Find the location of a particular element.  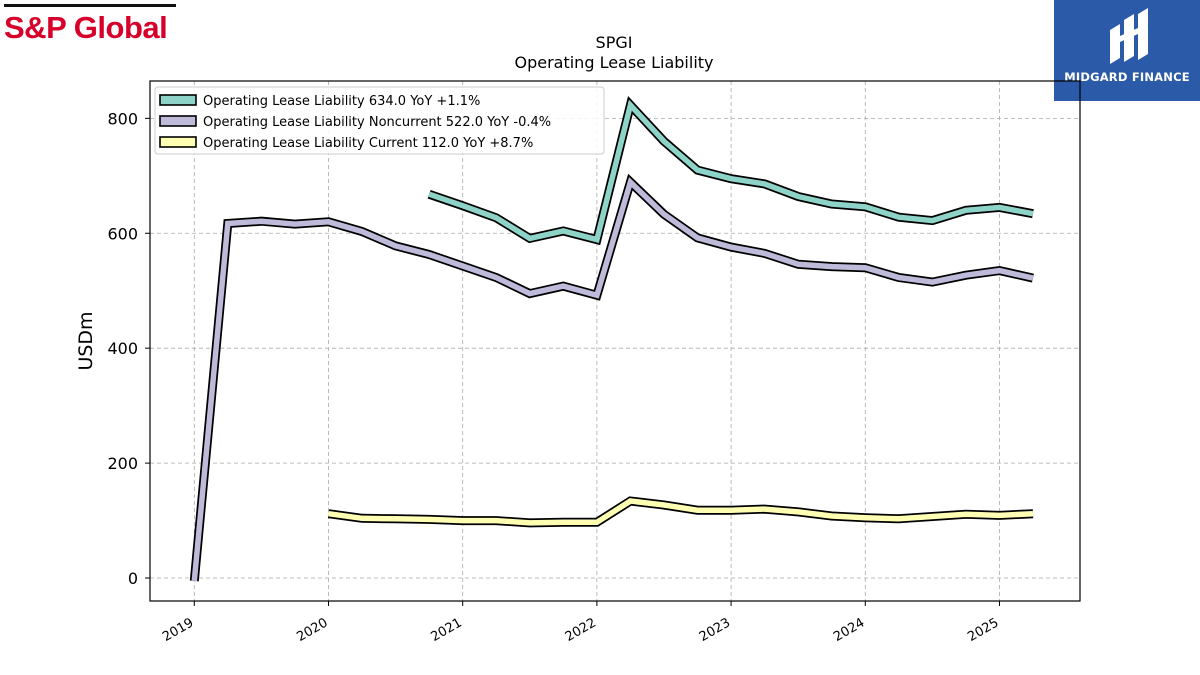

x-tick-label: 2022 is located at coordinates (581, 630).